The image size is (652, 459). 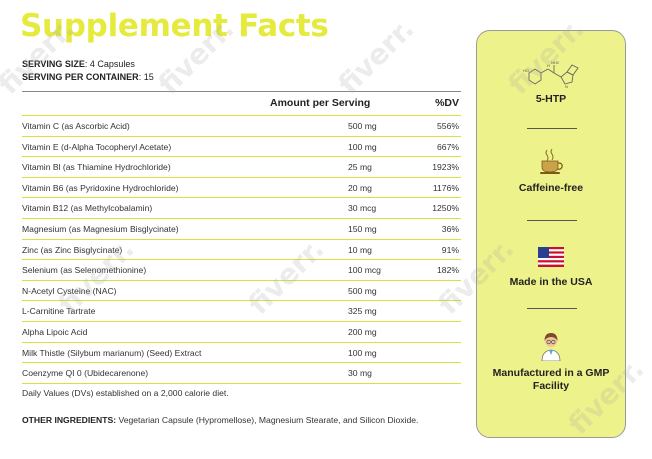 What do you see at coordinates (566, 86) in the screenshot?
I see `svg-text: N` at bounding box center [566, 86].